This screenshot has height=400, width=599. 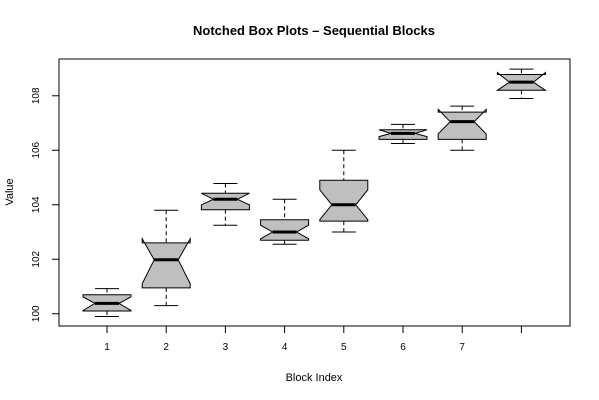 I want to click on chart-title: Notched Box Plots – Sequential Blocks, so click(x=314, y=30).